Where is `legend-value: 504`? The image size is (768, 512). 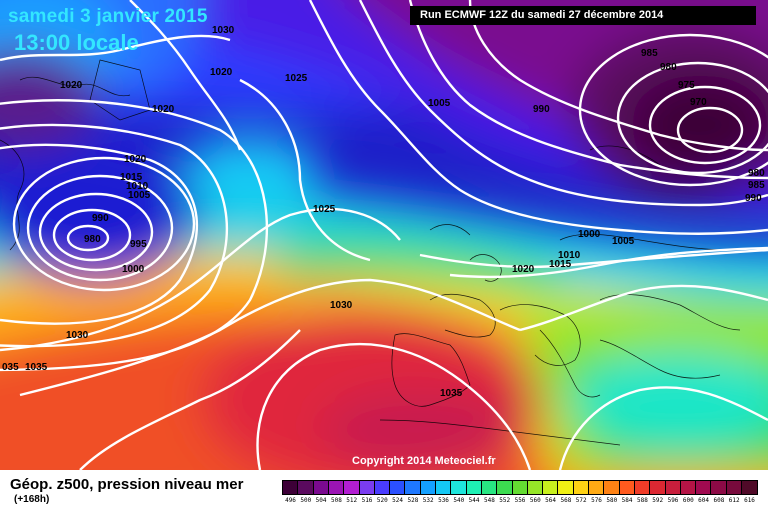
legend-value: 504 is located at coordinates (321, 500).